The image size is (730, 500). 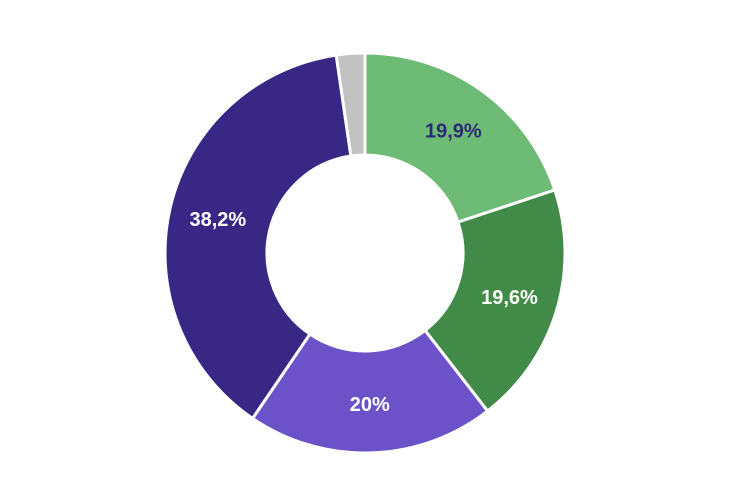 What do you see at coordinates (509, 298) in the screenshot?
I see `slice-label-1: 19,6%` at bounding box center [509, 298].